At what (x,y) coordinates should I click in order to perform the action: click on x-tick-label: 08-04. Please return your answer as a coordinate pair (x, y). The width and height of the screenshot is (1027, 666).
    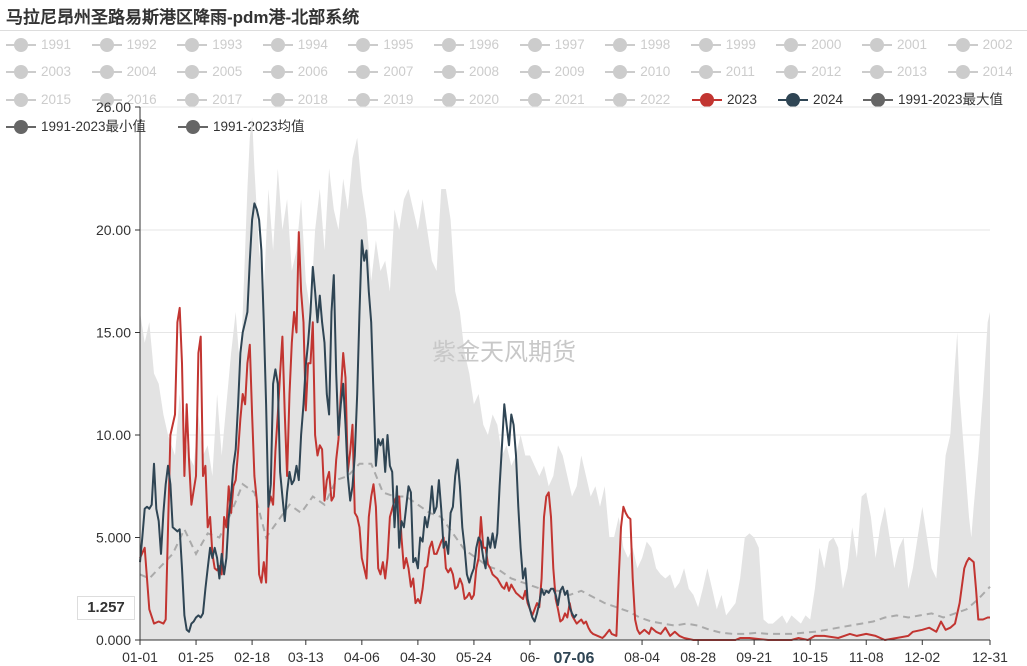
    Looking at the image, I should click on (642, 657).